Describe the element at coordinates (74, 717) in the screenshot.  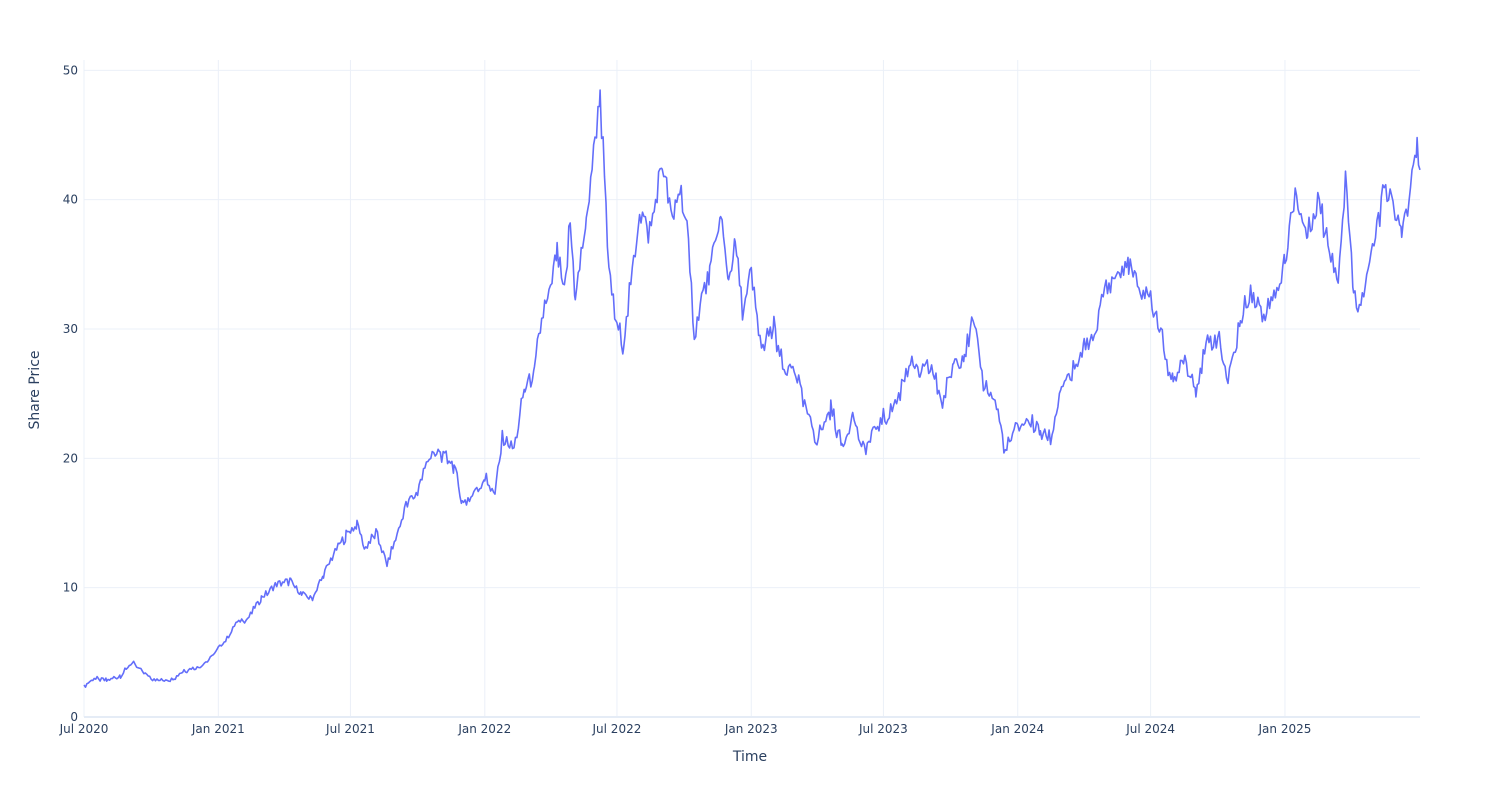
I see `y-tick-label: 0` at that location.